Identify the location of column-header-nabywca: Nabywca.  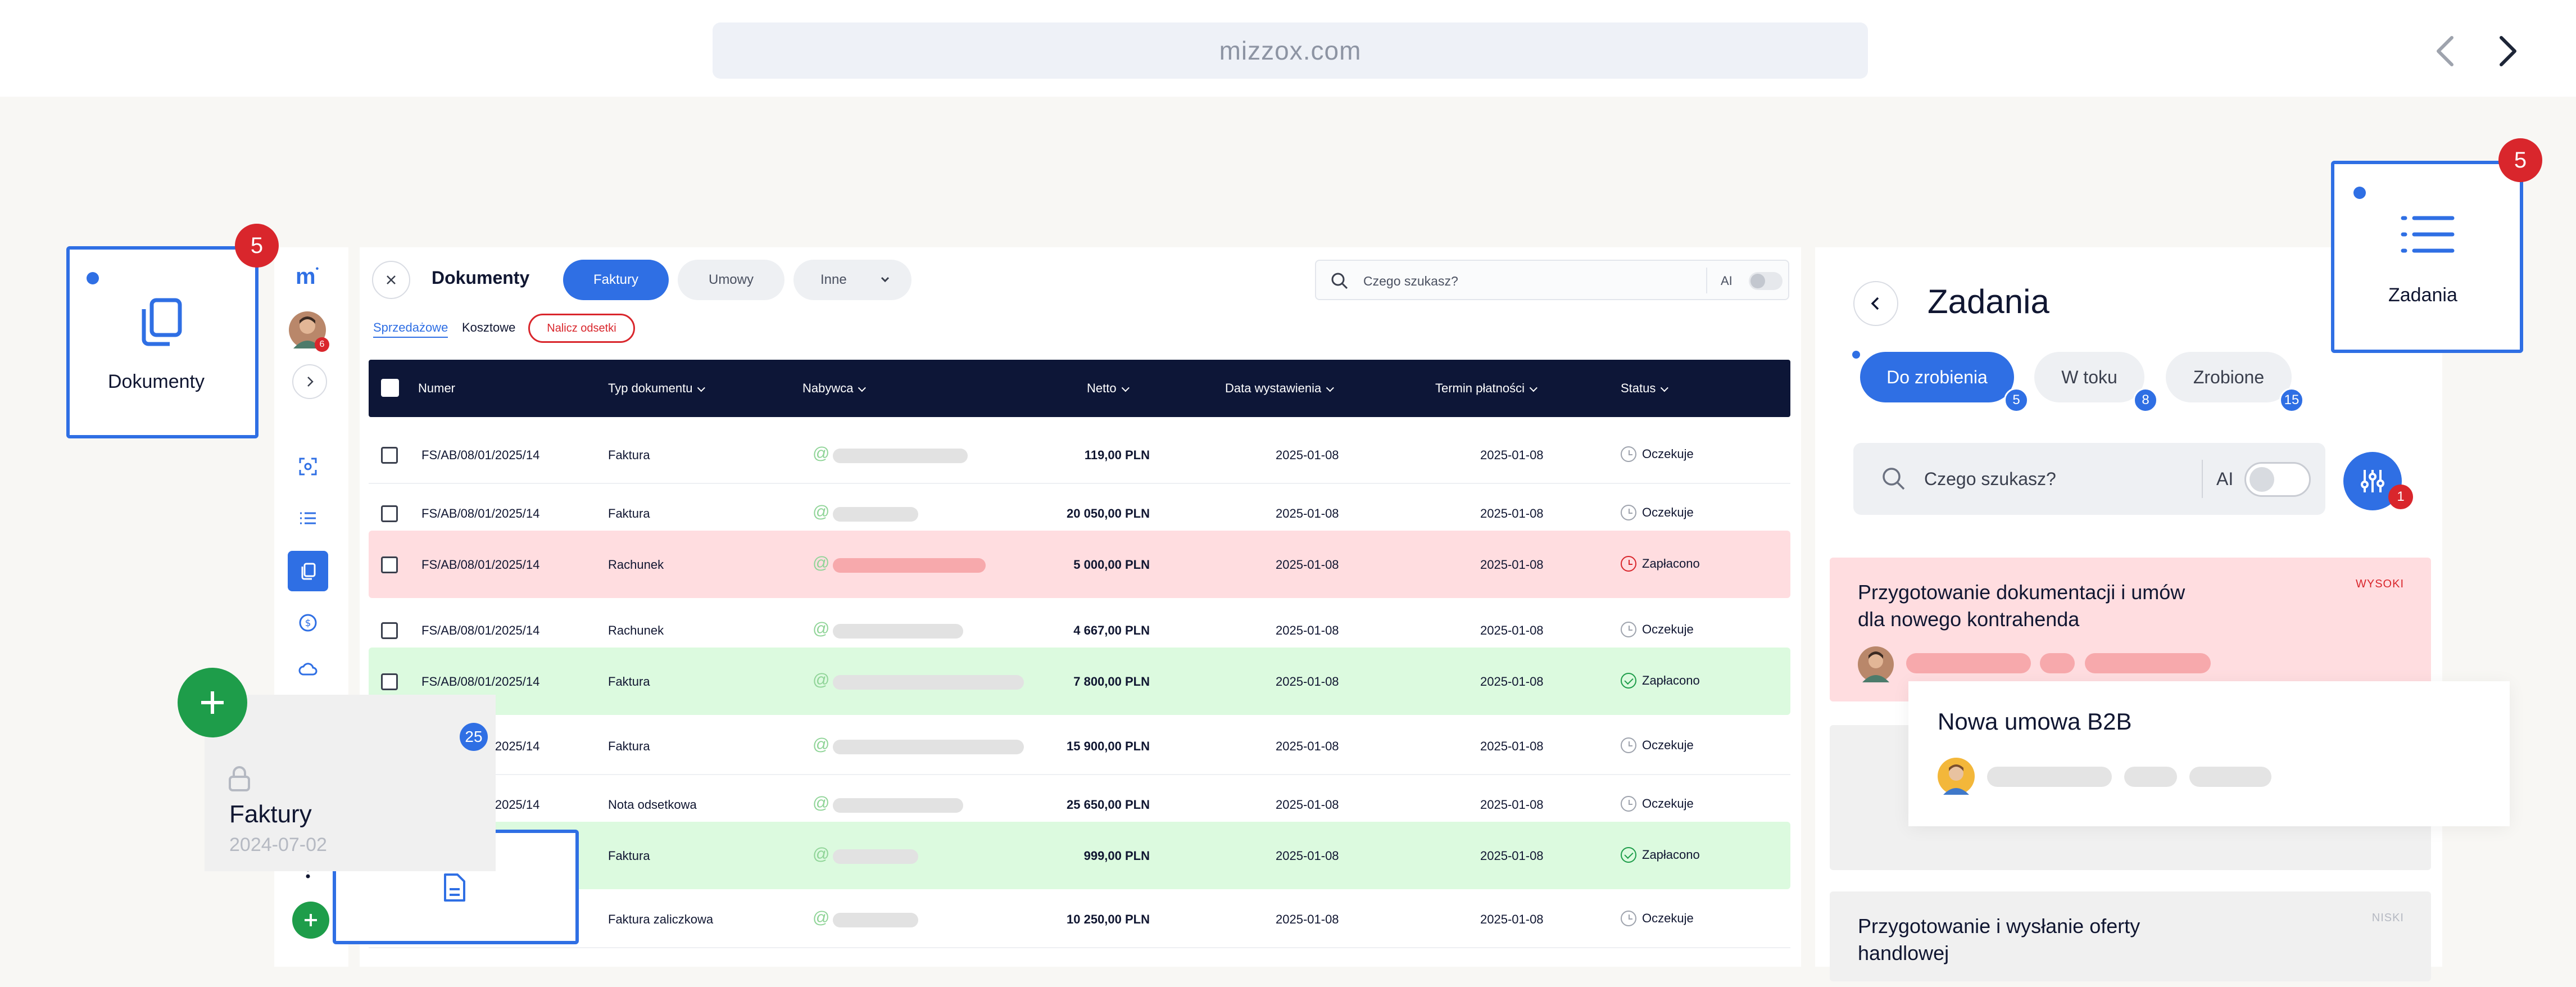
(834, 388).